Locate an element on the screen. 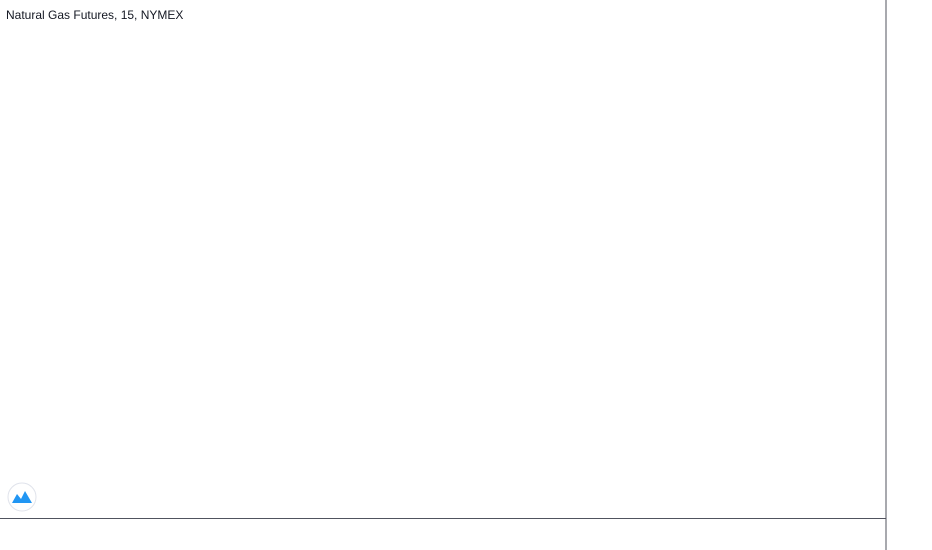 This screenshot has width=932, height=550. logo is located at coordinates (22, 497).